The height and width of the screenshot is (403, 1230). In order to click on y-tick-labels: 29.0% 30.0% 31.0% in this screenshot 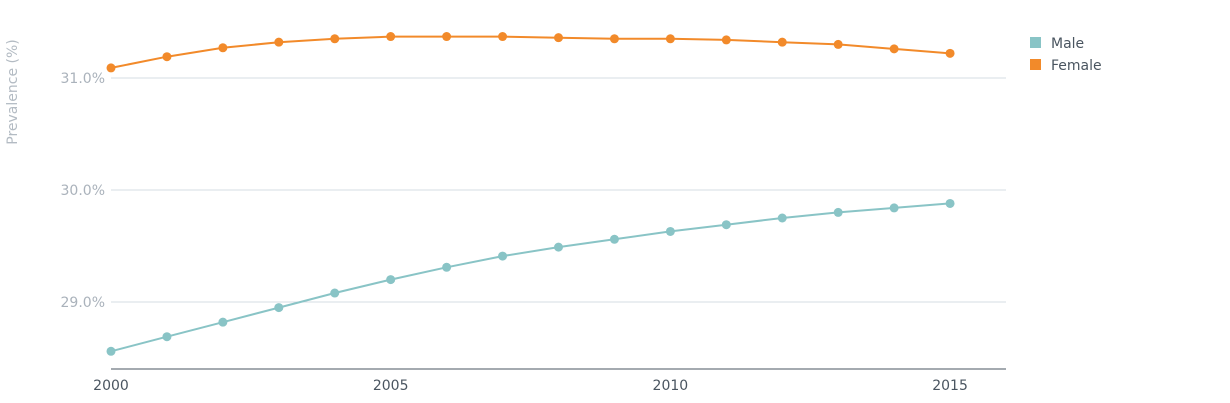, I will do `click(83, 191)`.